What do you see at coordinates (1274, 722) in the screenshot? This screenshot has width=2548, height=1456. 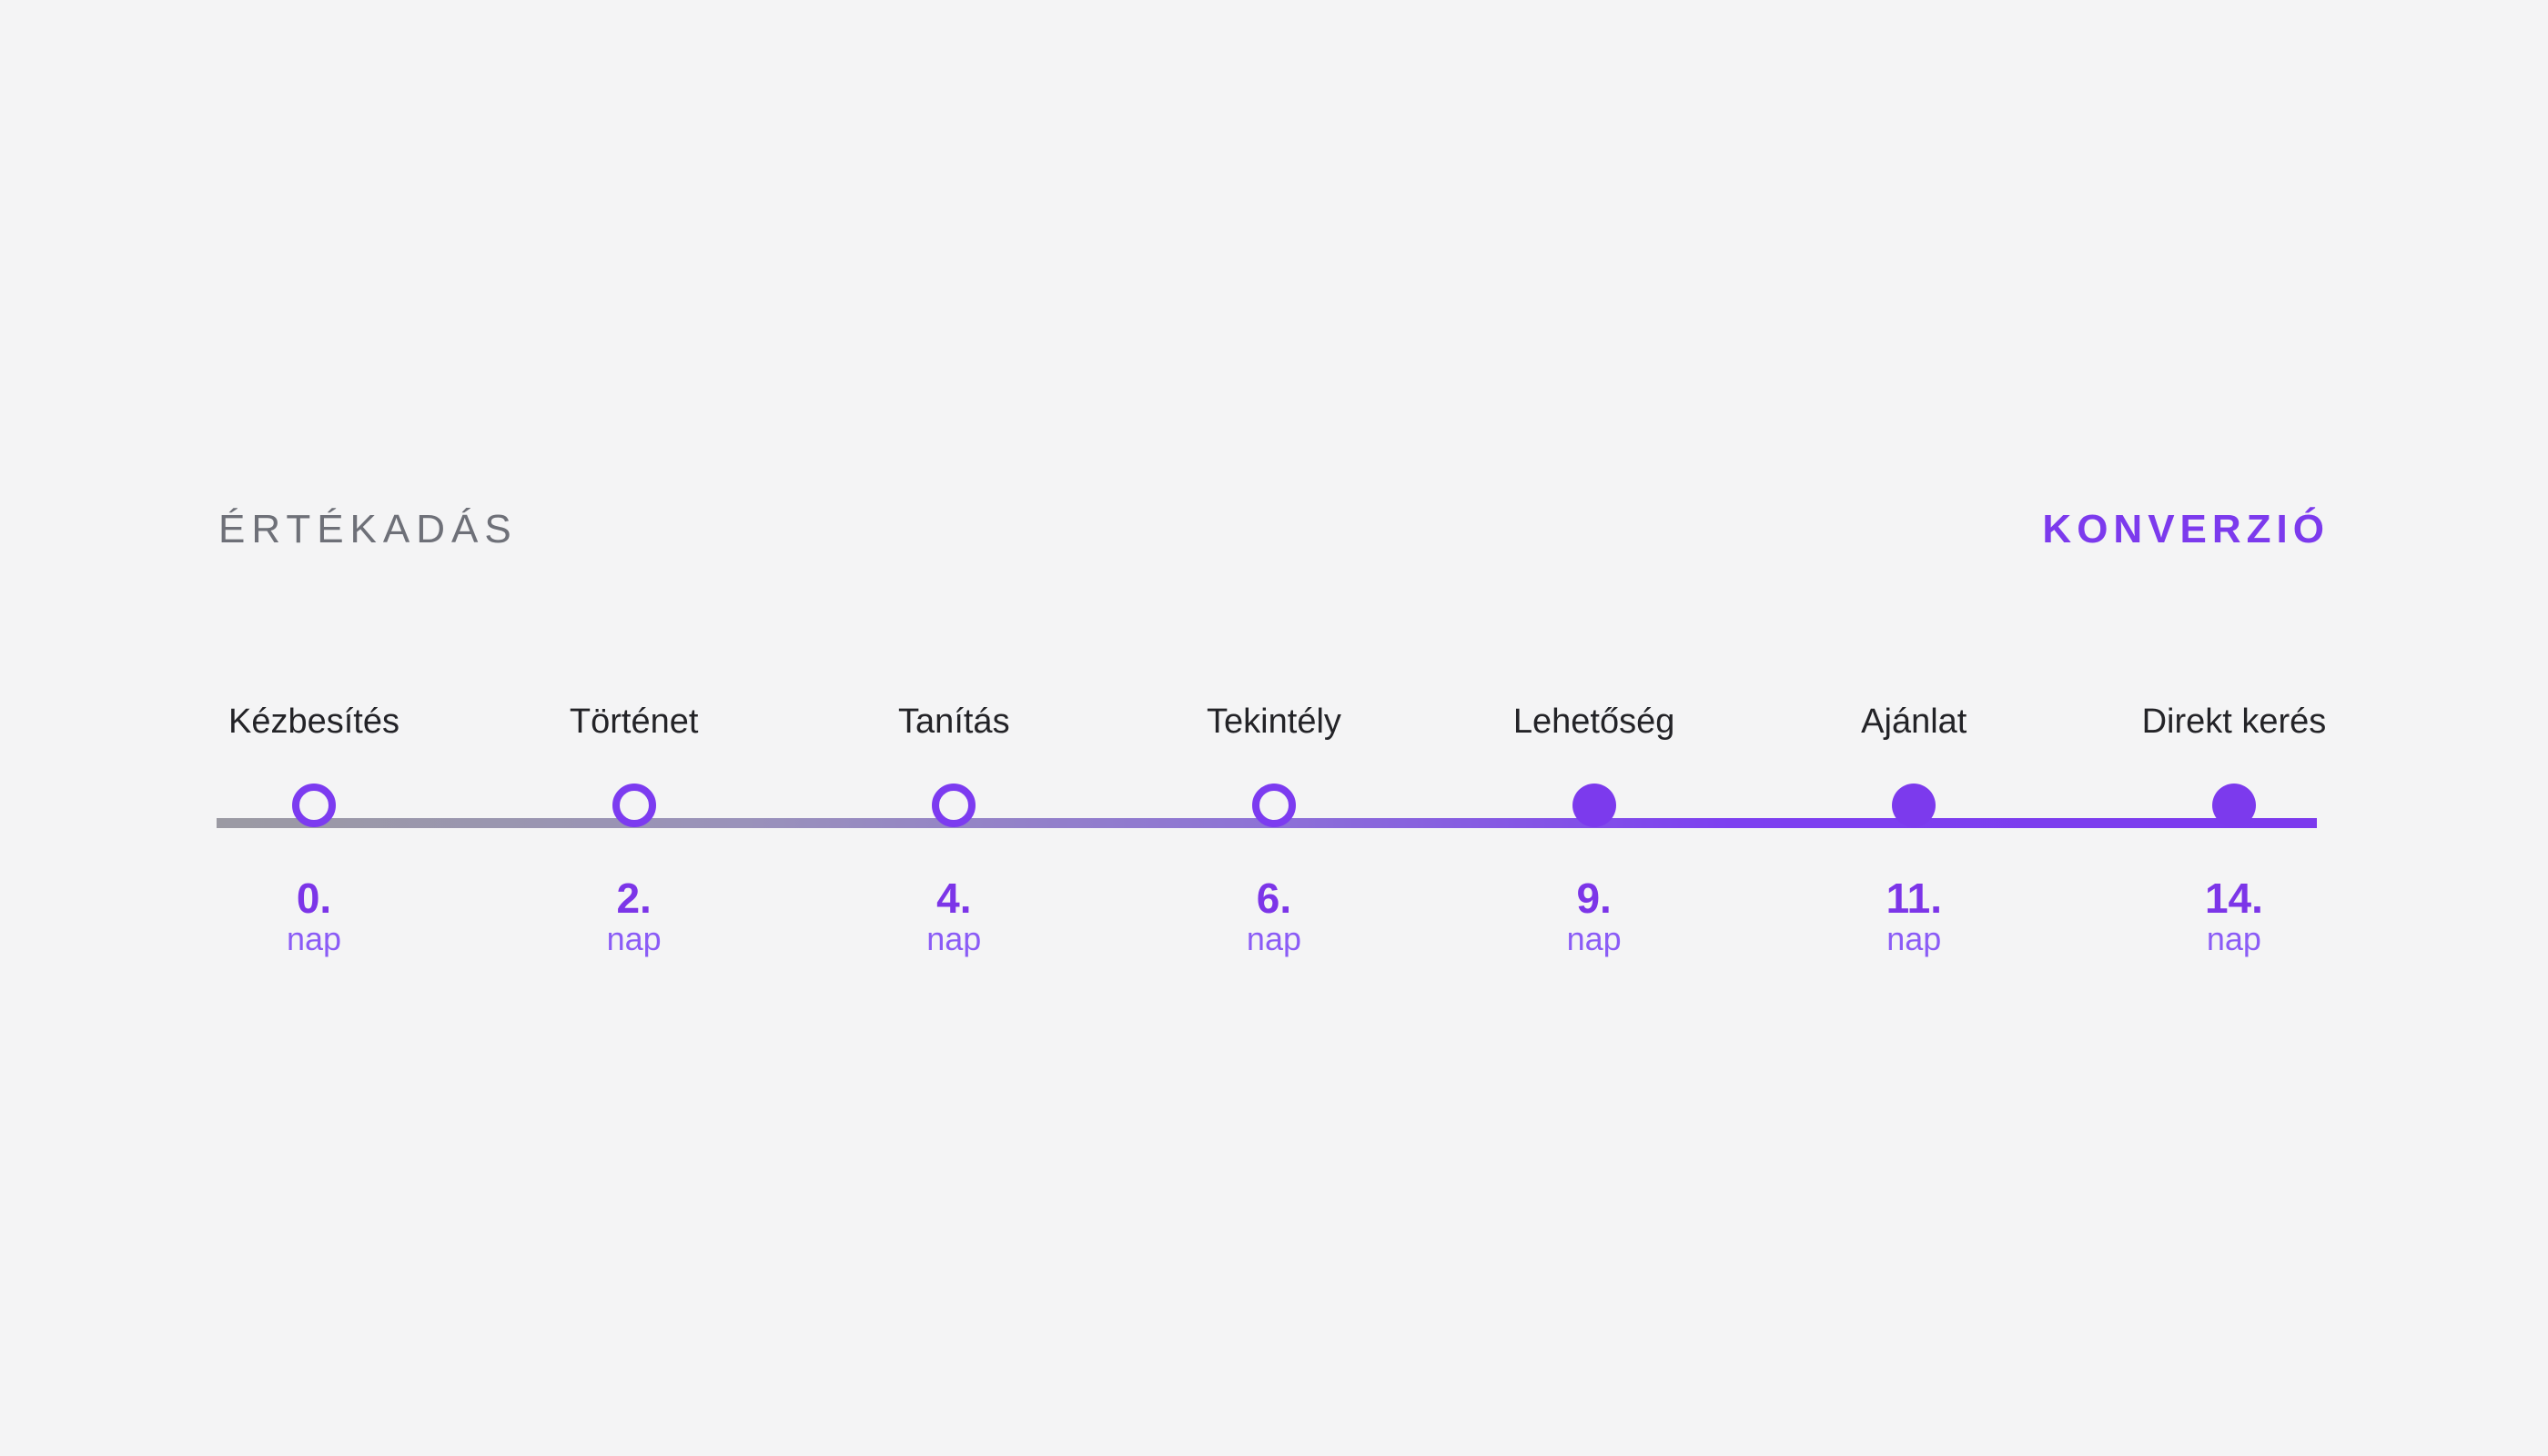 I see `step-label: Tekintély` at bounding box center [1274, 722].